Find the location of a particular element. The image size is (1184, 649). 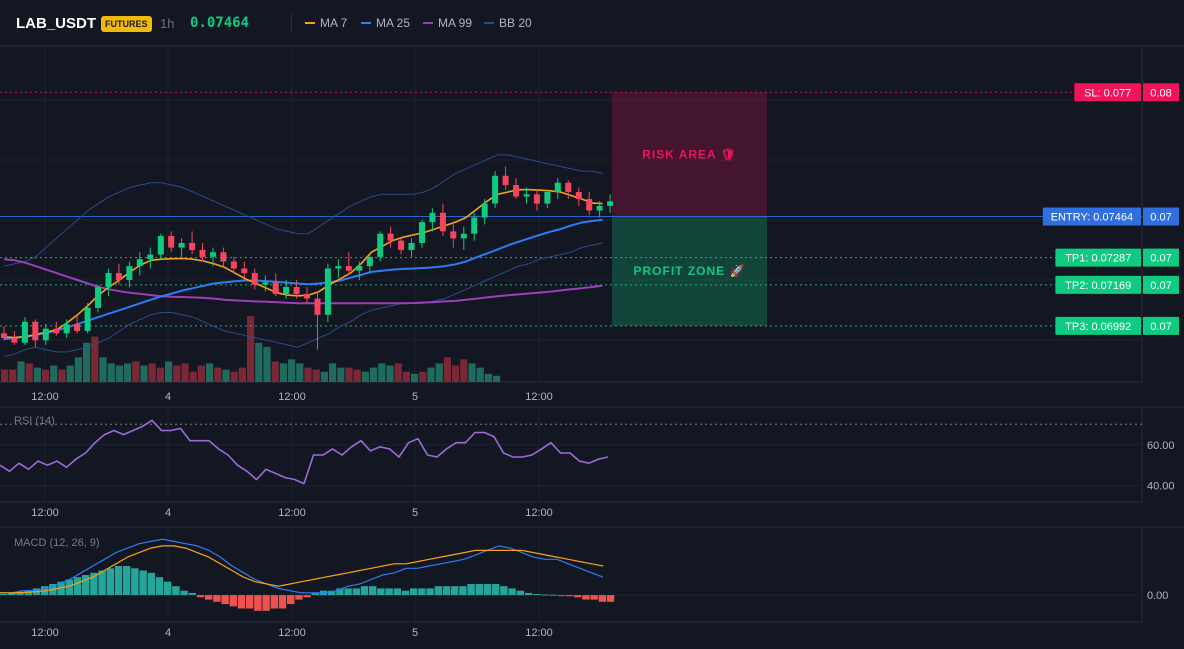

ma99-line is located at coordinates (303, 281).